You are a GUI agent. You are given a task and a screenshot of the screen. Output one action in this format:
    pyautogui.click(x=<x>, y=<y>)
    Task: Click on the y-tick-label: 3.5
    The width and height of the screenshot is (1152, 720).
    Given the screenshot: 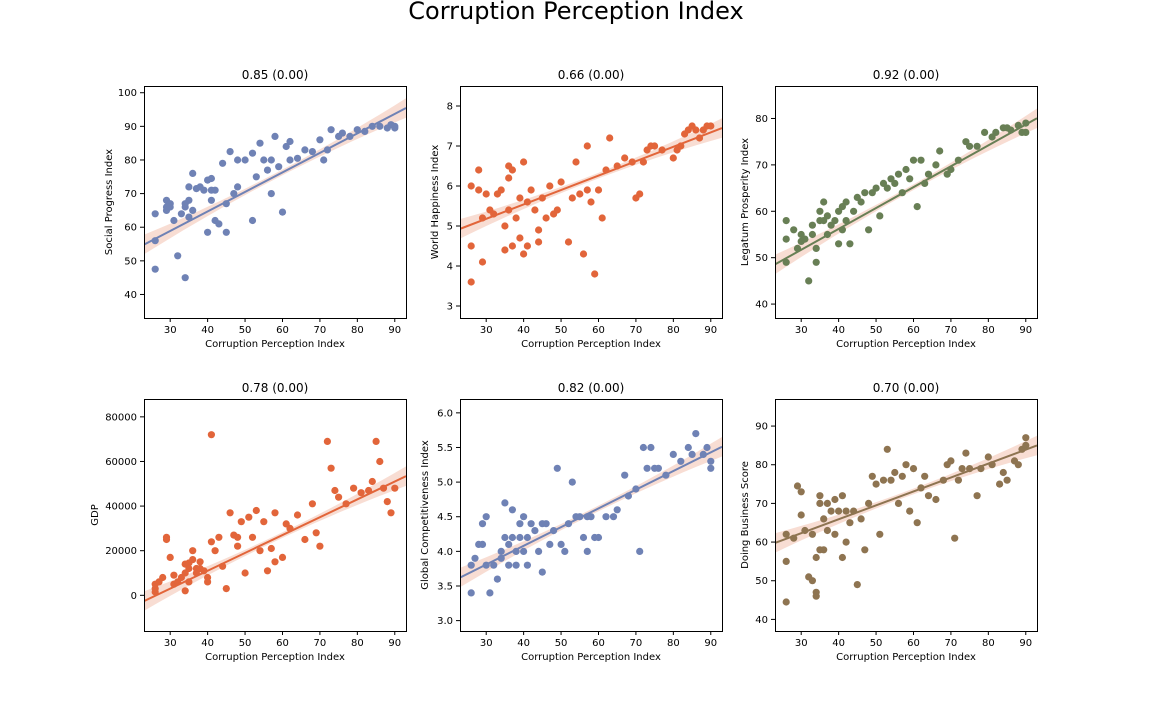 What is the action you would take?
    pyautogui.click(x=445, y=586)
    